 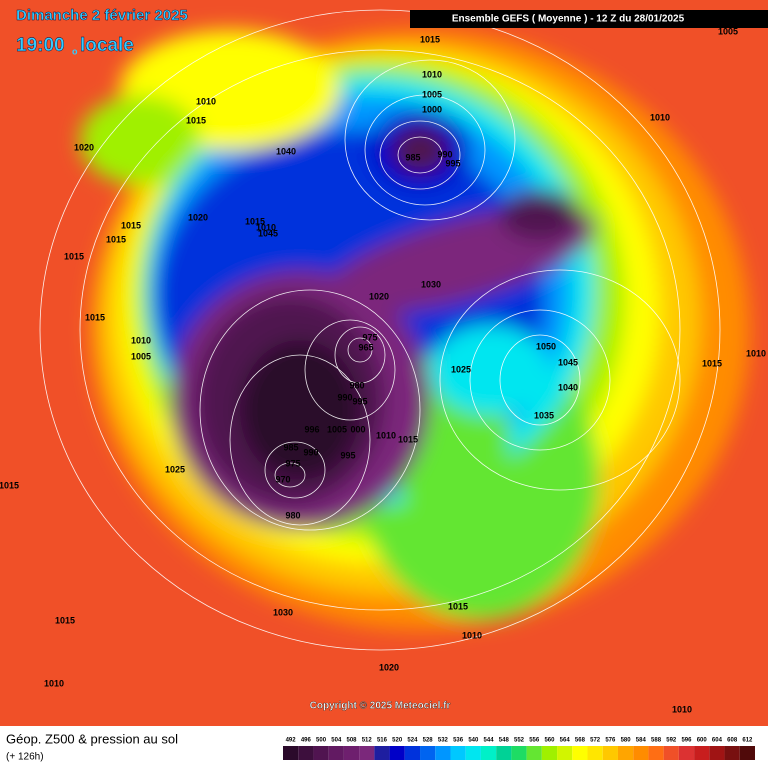 I want to click on colorbar-label: 576, so click(x=610, y=741).